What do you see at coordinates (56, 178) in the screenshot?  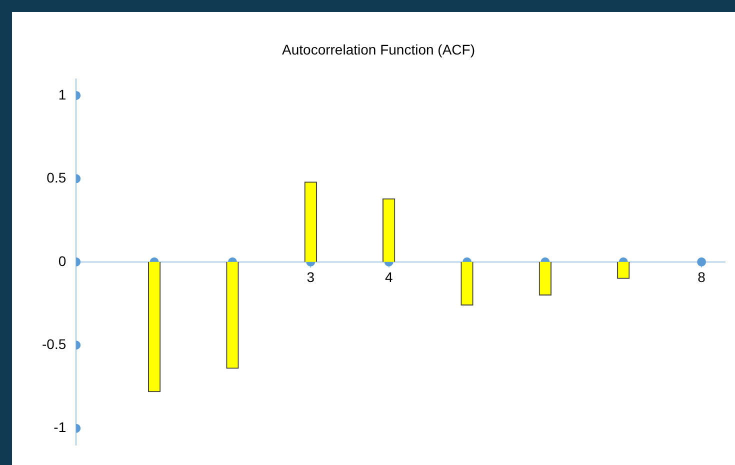 I see `y-tick-label: 0.5` at bounding box center [56, 178].